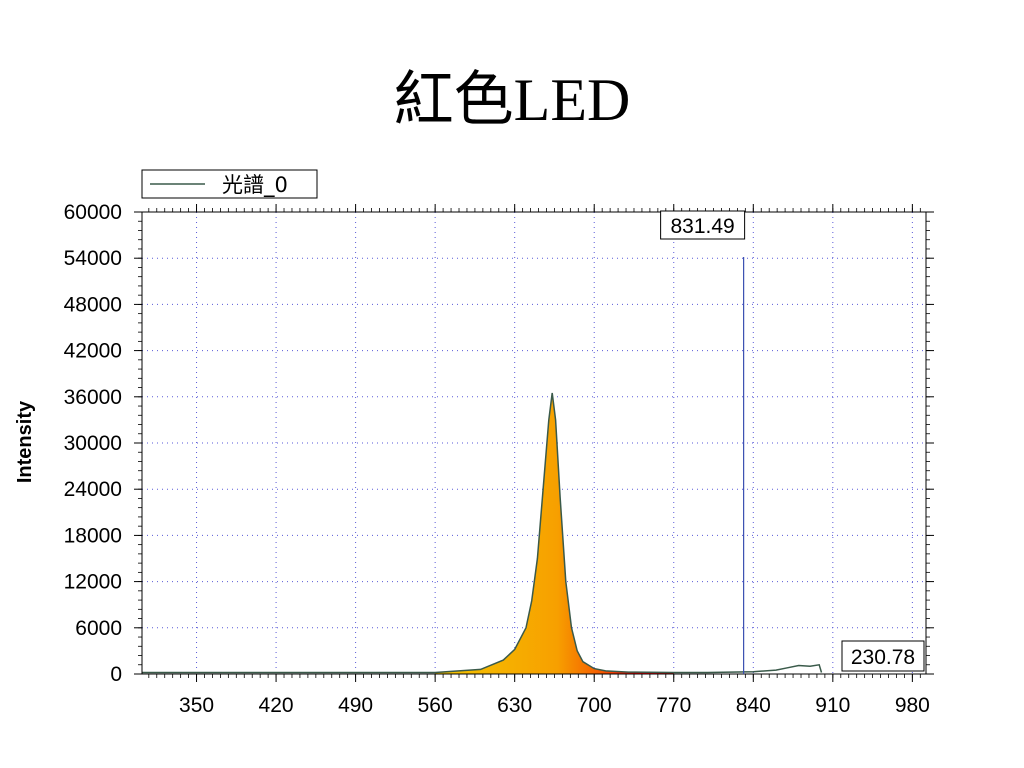 This screenshot has width=1024, height=768. I want to click on legend: 光譜_0, so click(229, 184).